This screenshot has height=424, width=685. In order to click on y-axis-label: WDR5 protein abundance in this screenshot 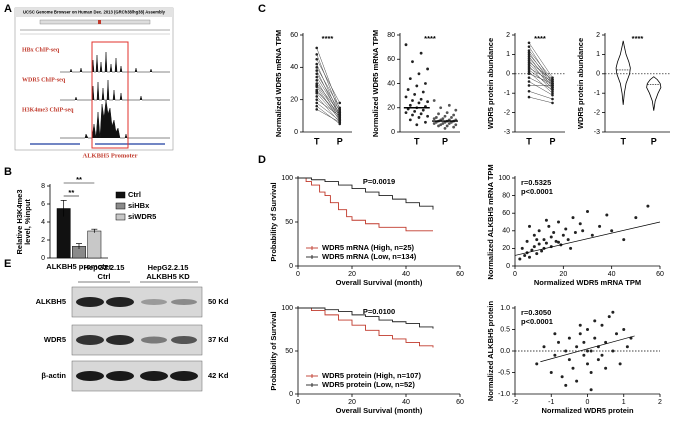, I will do `click(490, 83)`.